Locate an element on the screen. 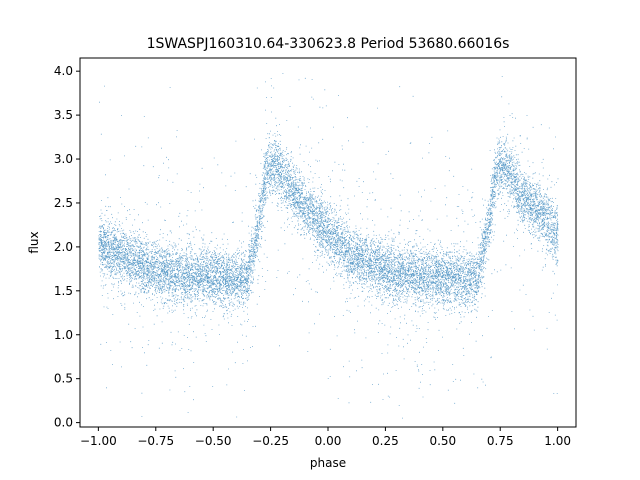 Image resolution: width=640 pixels, height=480 pixels. x-tick-label: −1.00 is located at coordinates (98, 441).